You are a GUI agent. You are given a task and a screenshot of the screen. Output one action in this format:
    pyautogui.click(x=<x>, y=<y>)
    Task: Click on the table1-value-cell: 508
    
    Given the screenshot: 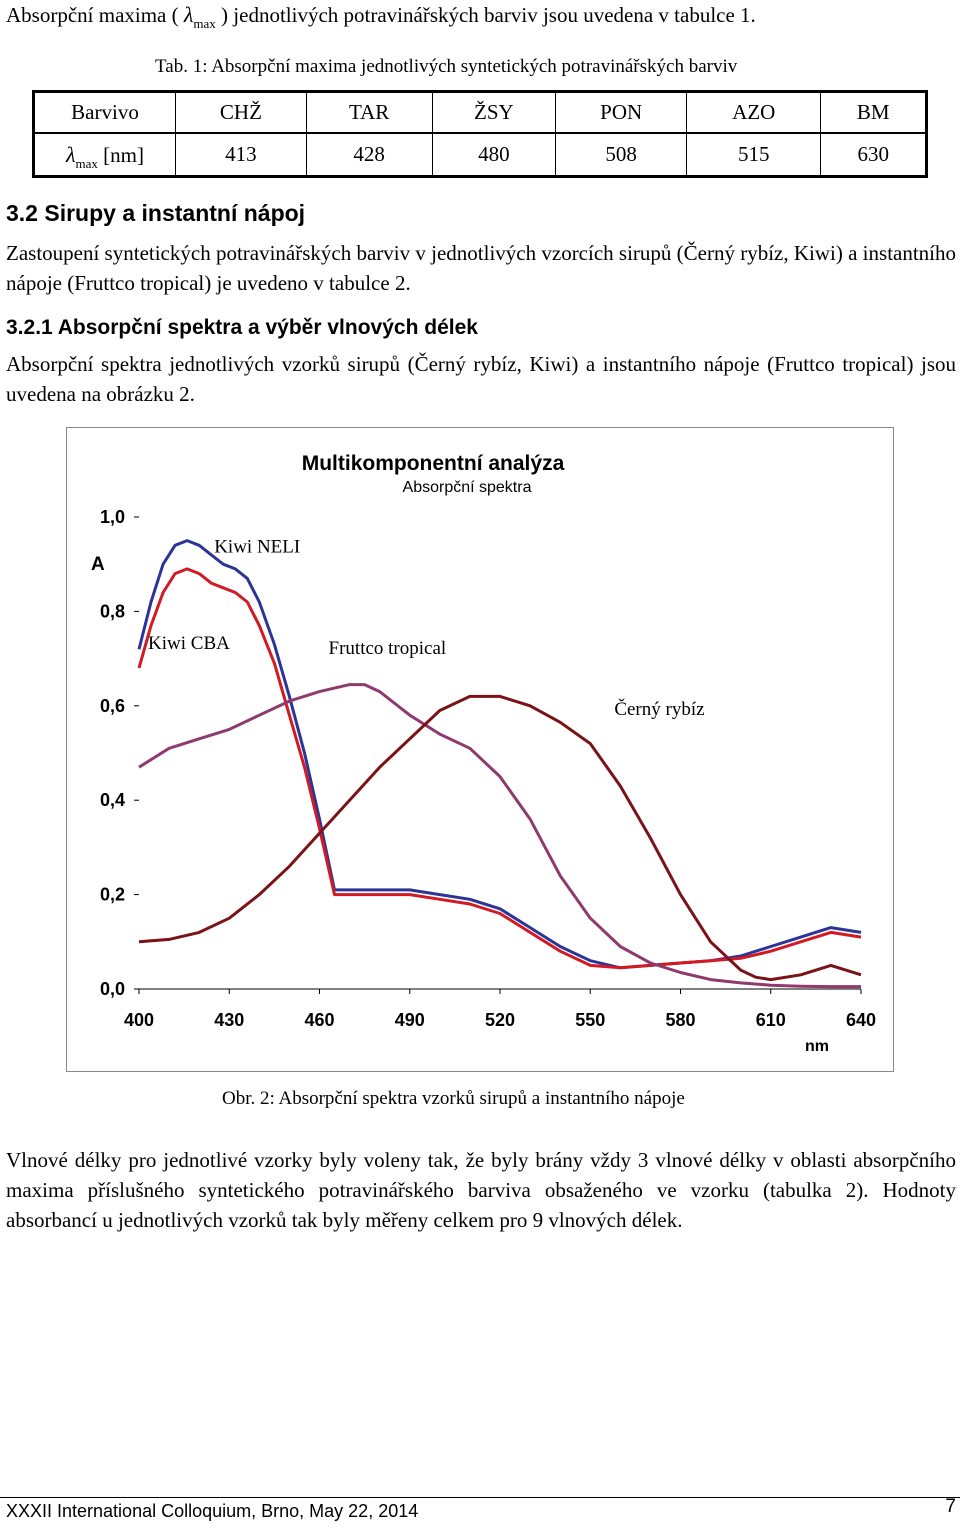 What is the action you would take?
    pyautogui.click(x=621, y=155)
    